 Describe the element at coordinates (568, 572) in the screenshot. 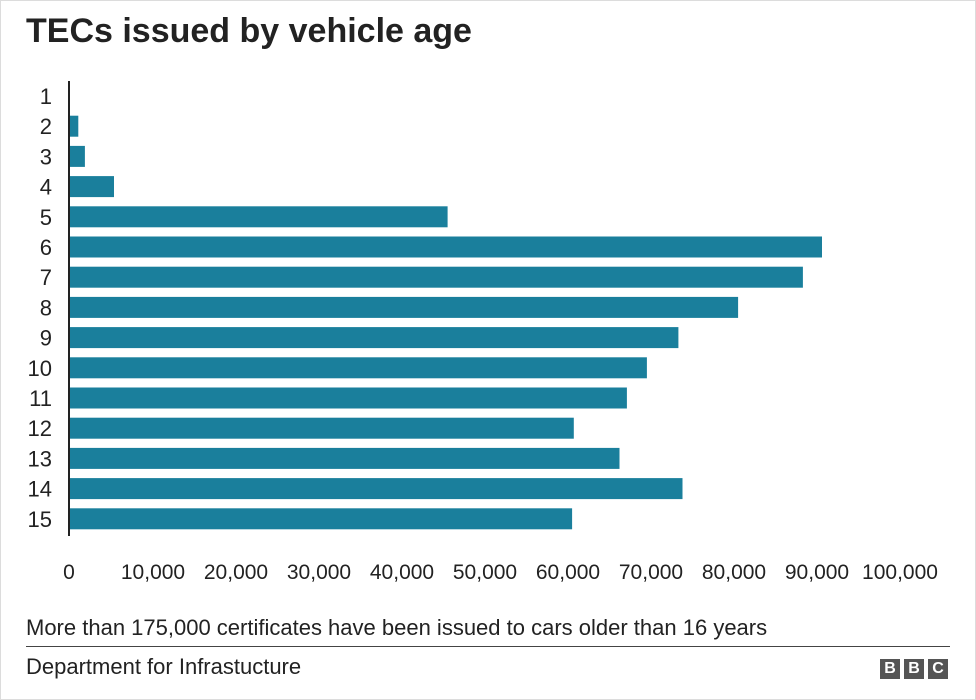

I see `x-tick-label: 60,000` at that location.